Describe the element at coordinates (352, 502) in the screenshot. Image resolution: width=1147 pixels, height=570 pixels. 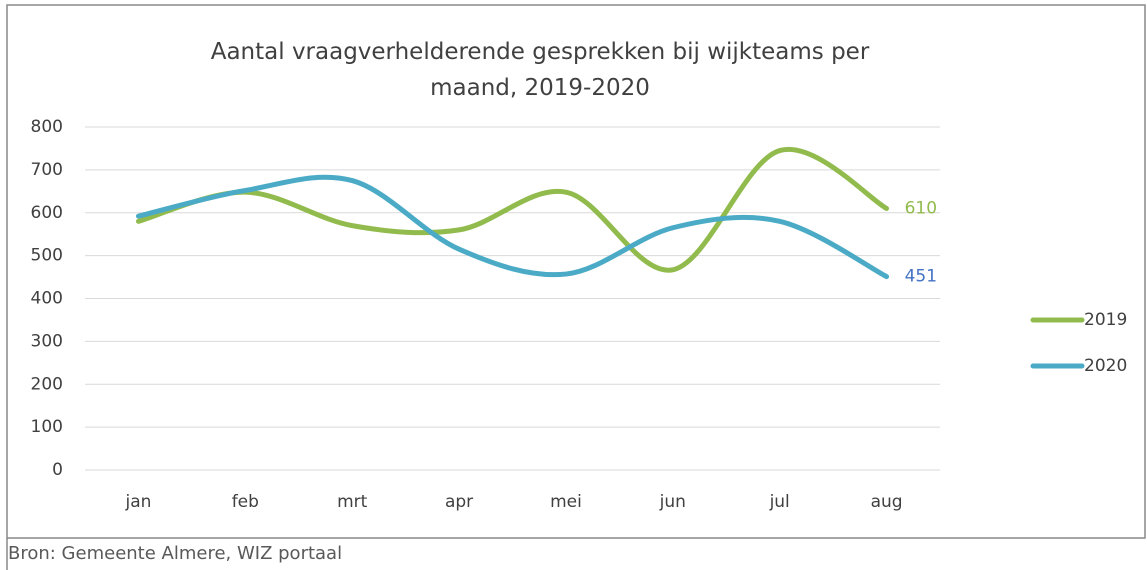
I see `x-tick-label: mrt` at that location.